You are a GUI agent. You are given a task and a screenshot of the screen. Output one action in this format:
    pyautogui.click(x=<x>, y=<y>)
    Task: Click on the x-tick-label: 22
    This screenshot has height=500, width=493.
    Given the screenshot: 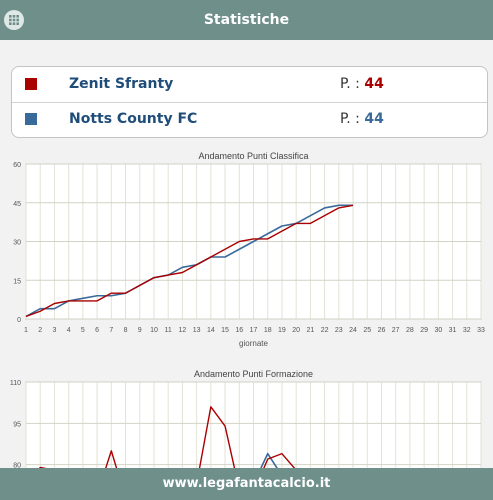 What is the action you would take?
    pyautogui.click(x=325, y=330)
    